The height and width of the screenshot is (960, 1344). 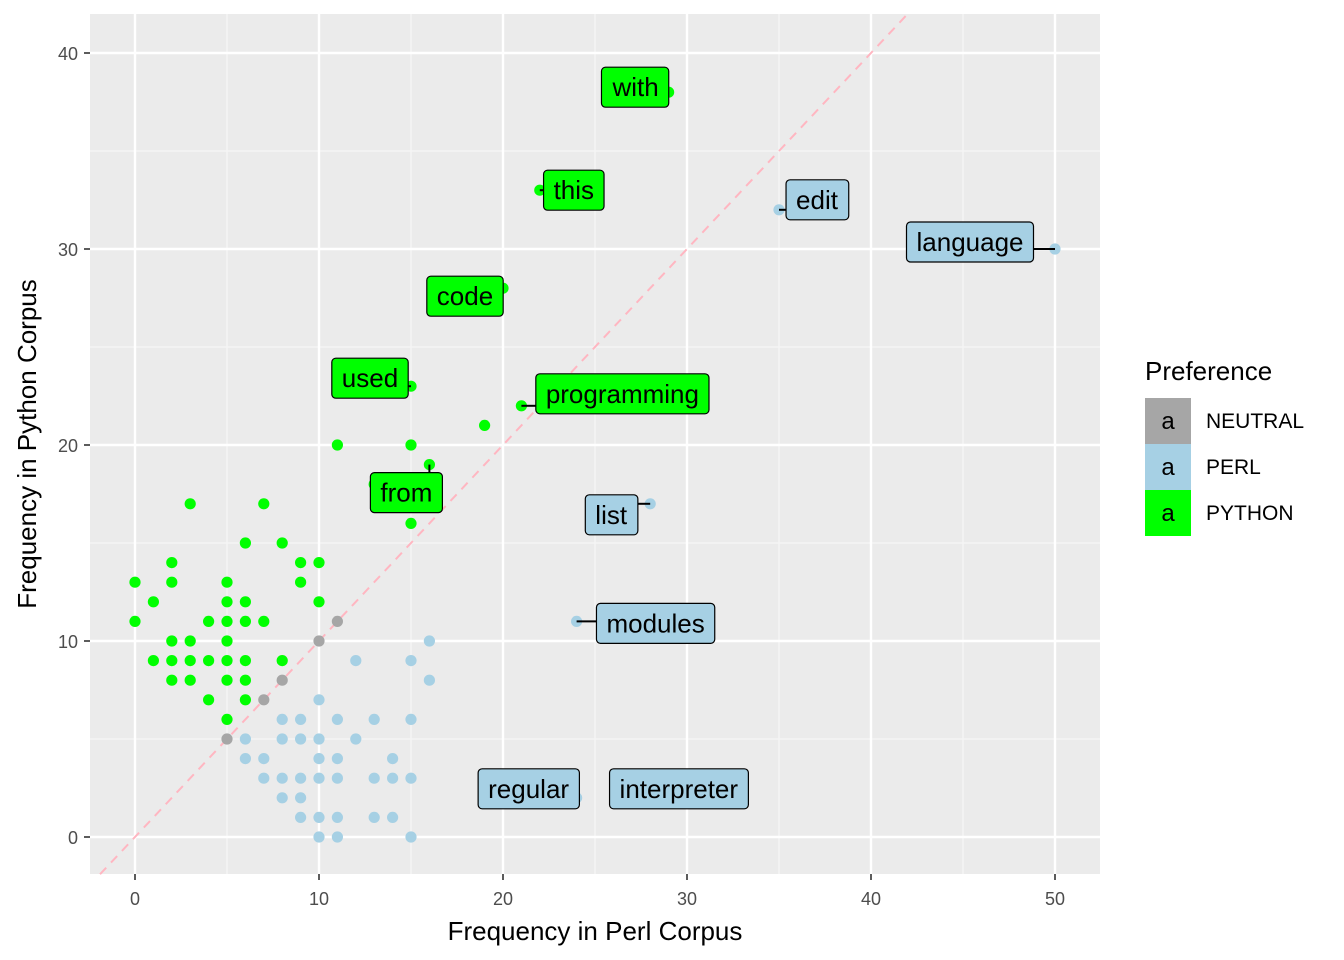 What do you see at coordinates (1233, 467) in the screenshot?
I see `legend-label: PERL` at bounding box center [1233, 467].